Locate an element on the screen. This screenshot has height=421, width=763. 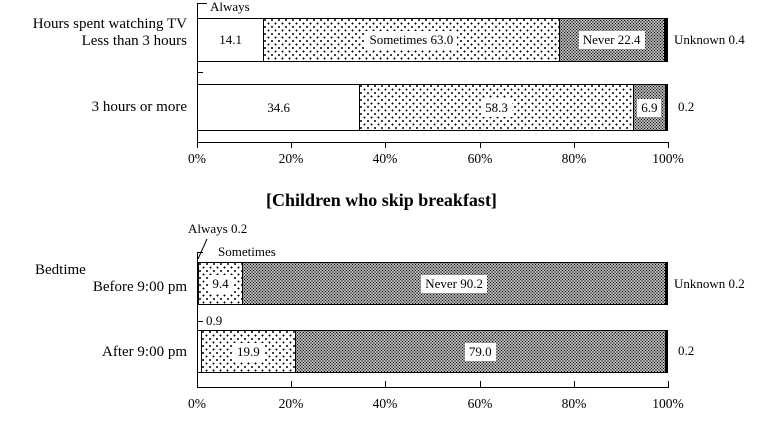
stacked-bar-3-hours-or-more: 34.6 58.3 6.9 is located at coordinates (432, 107).